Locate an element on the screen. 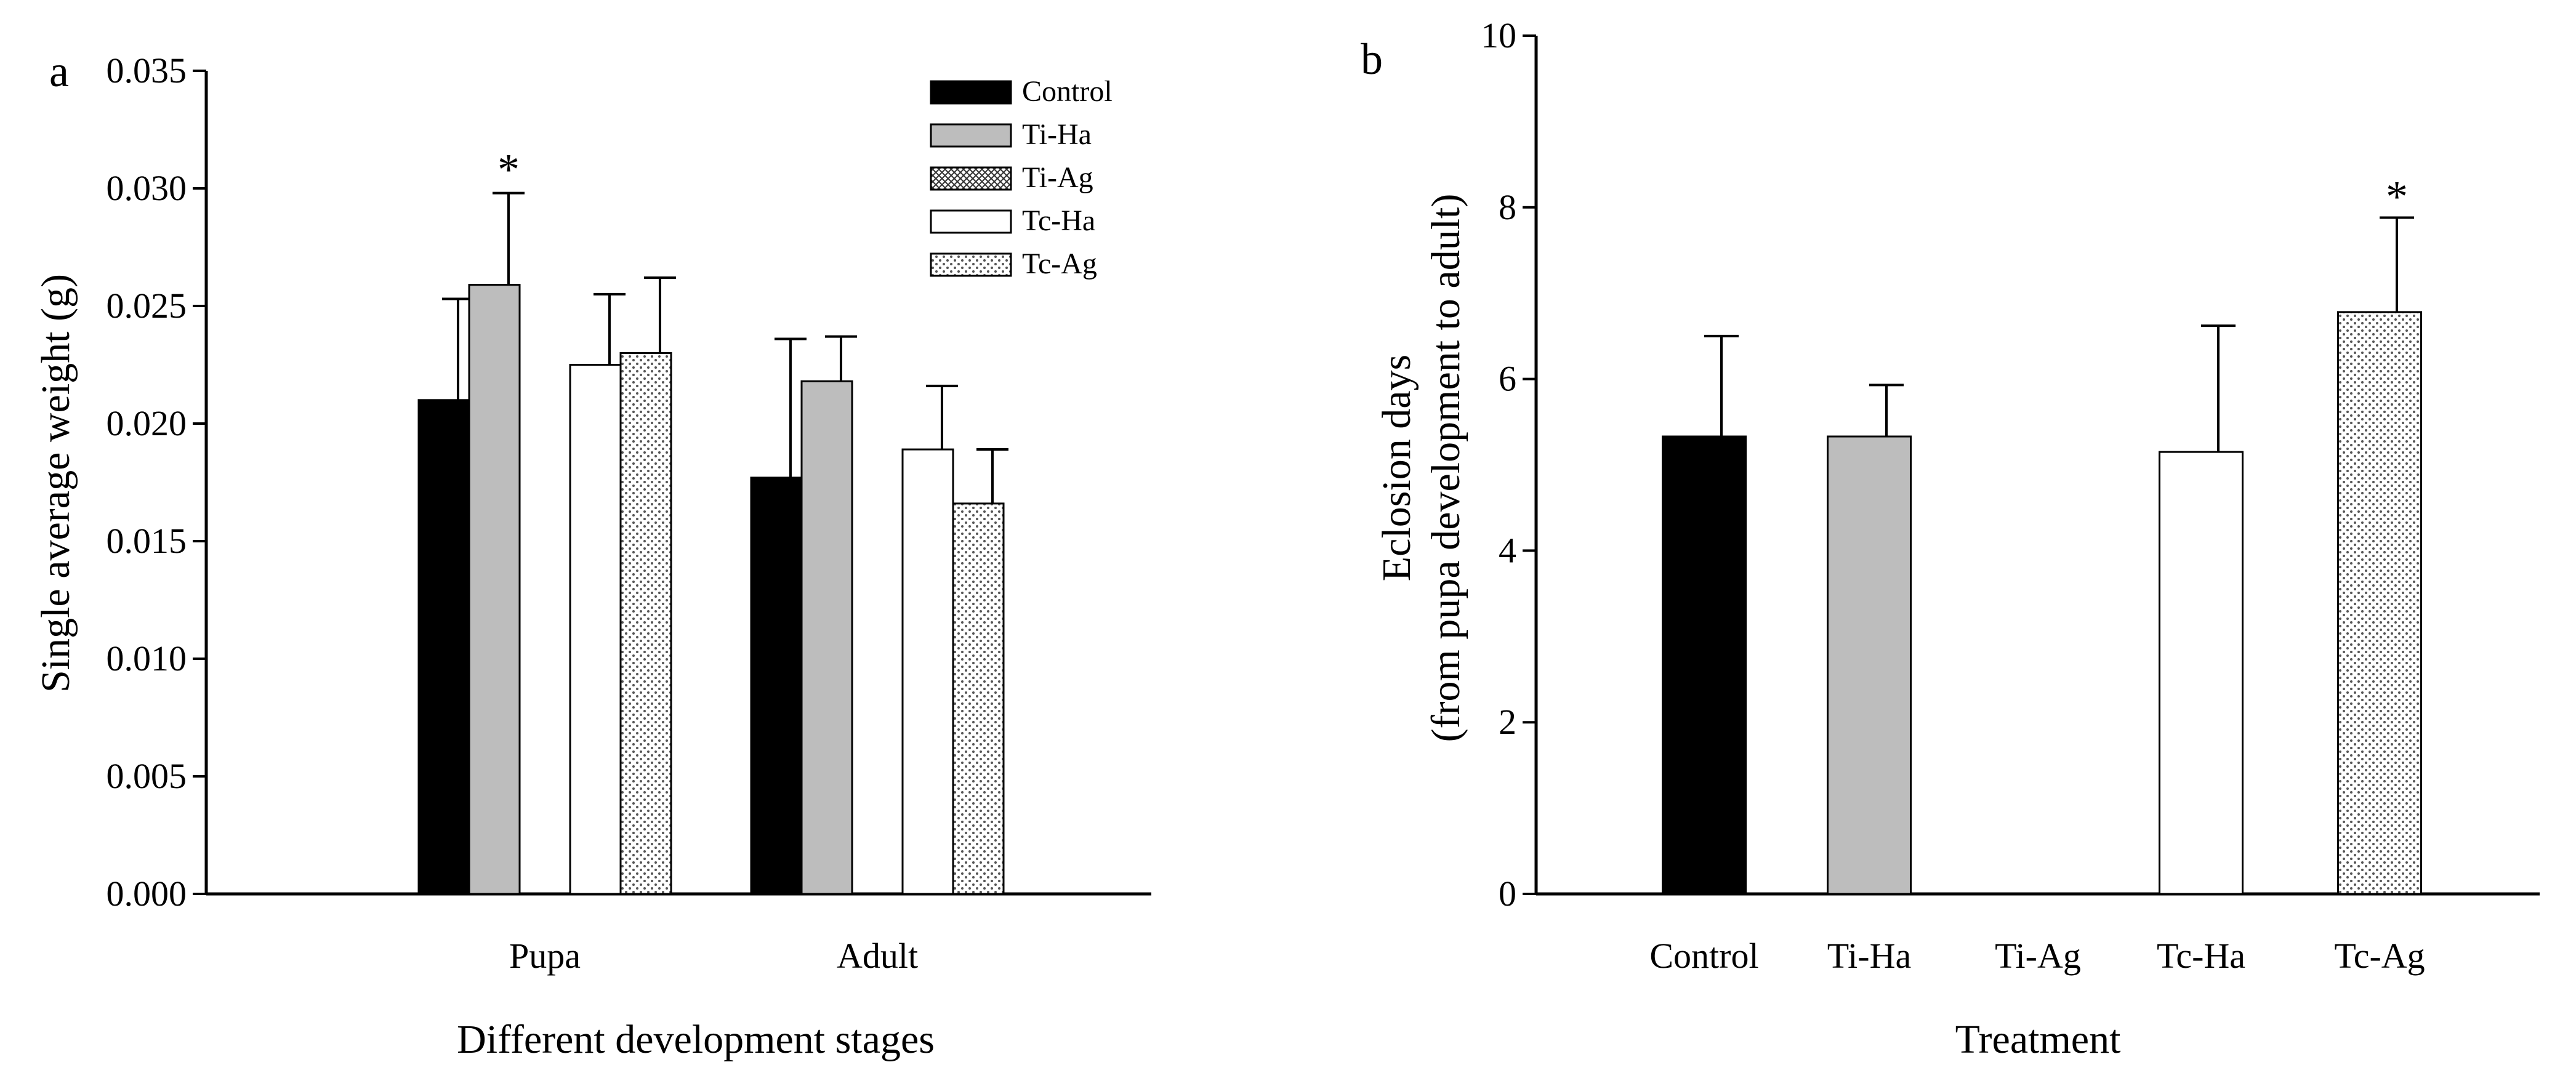 The width and height of the screenshot is (2576, 1086). panel-b-xtick-ti-ha: Ti-Ha is located at coordinates (1869, 956).